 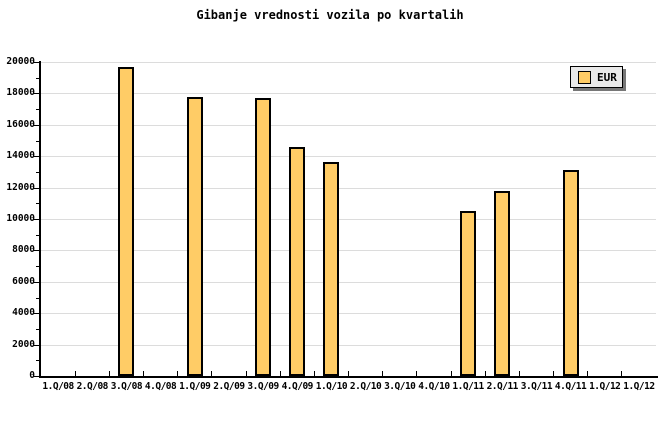 I want to click on chart-title: Gibanje vrednosti vozila po kvartalih, so click(x=330, y=15).